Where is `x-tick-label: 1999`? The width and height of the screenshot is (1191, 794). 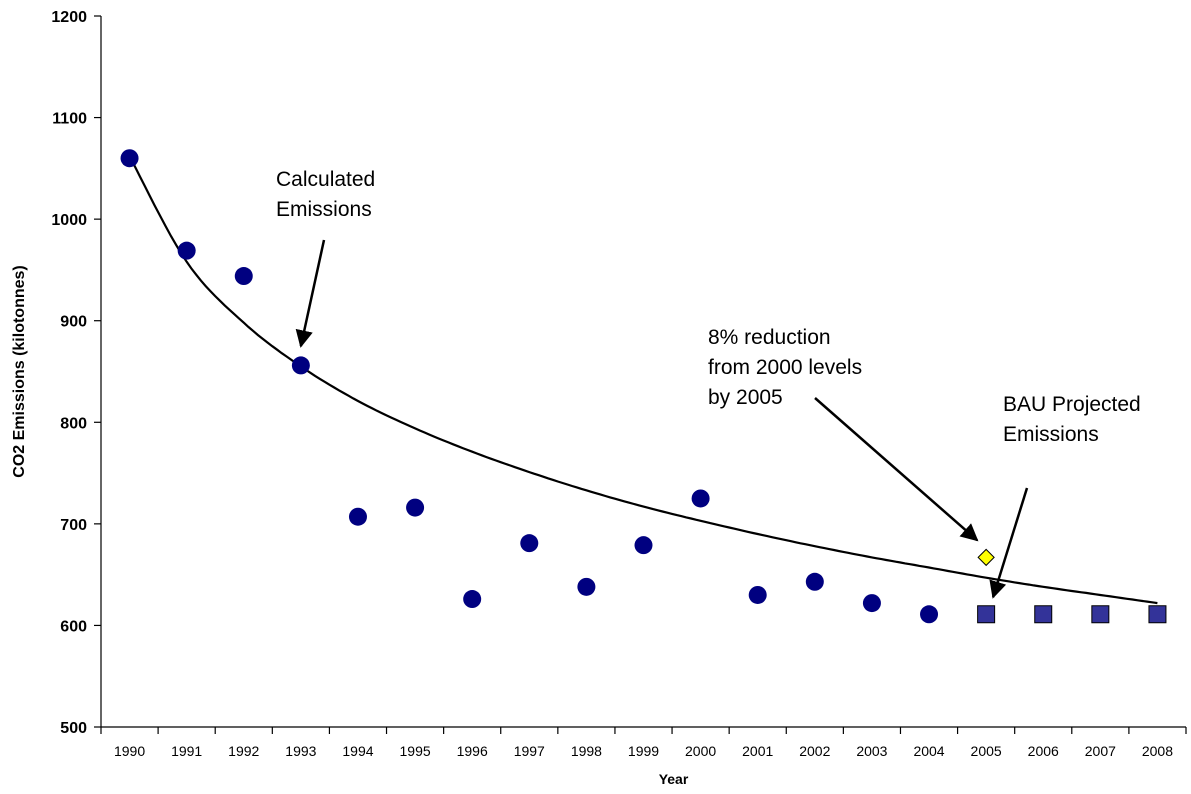 x-tick-label: 1999 is located at coordinates (643, 751).